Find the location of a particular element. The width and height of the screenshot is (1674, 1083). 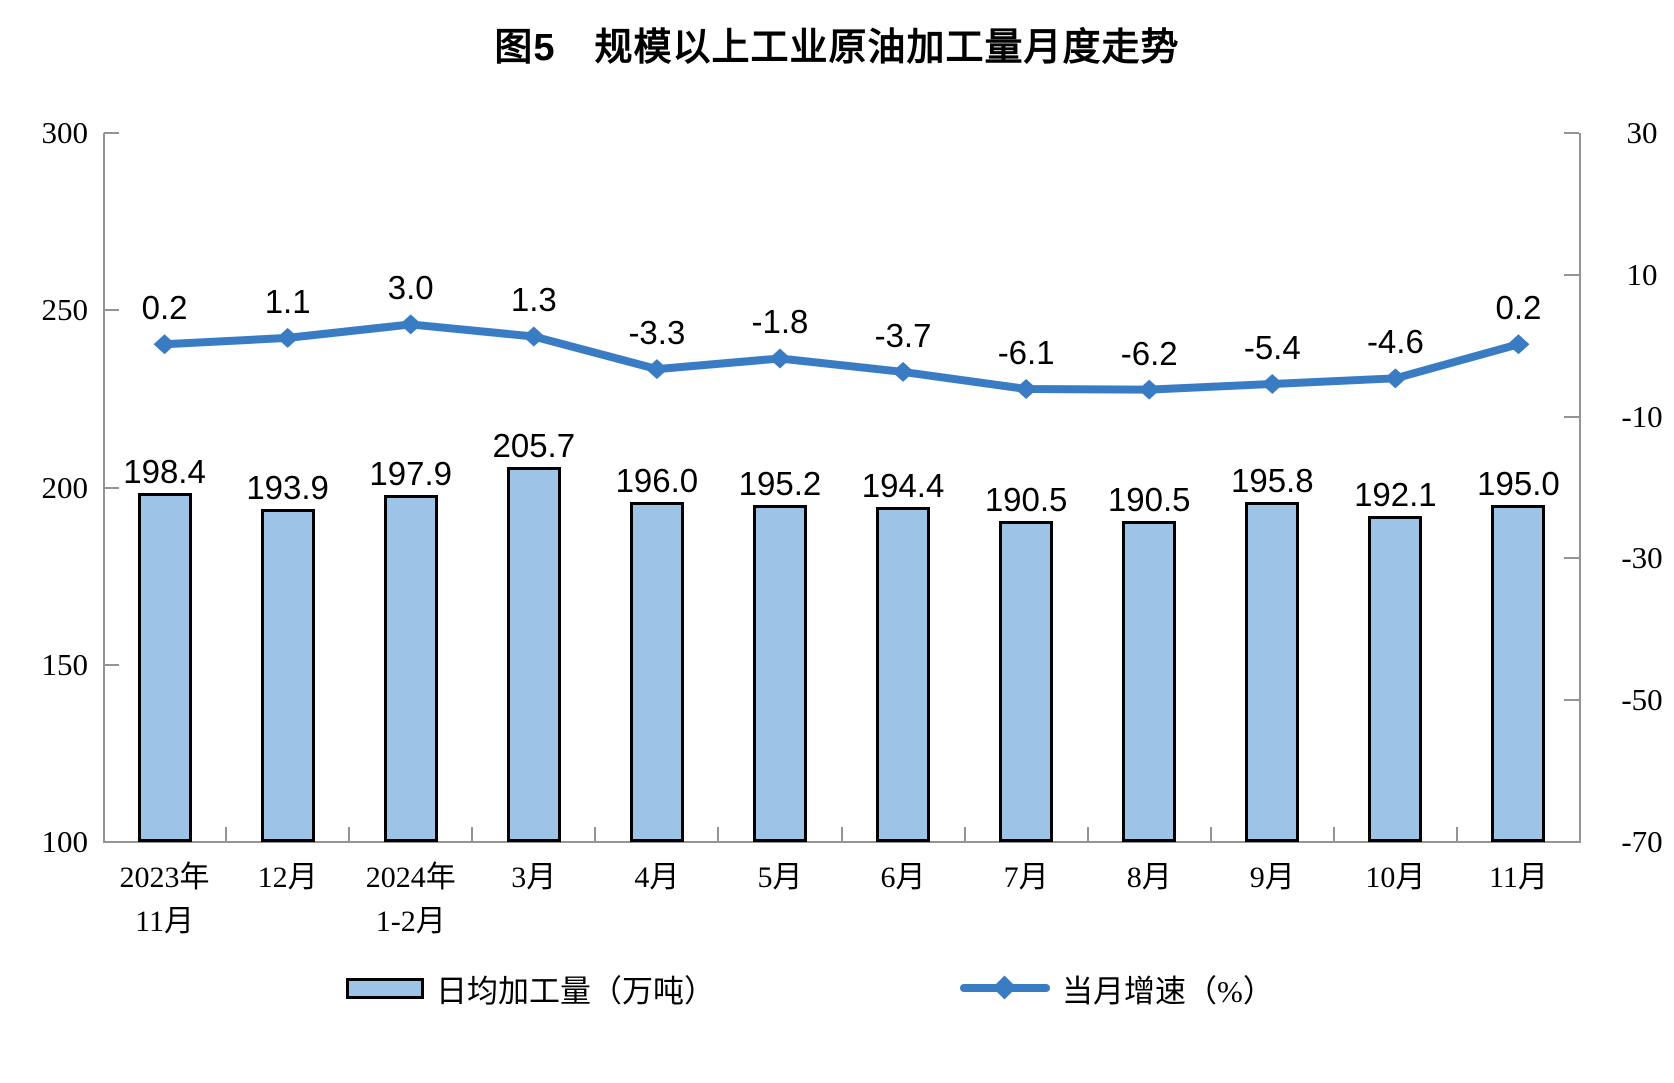

x-axis-category-label-line: 4月 is located at coordinates (657, 877).